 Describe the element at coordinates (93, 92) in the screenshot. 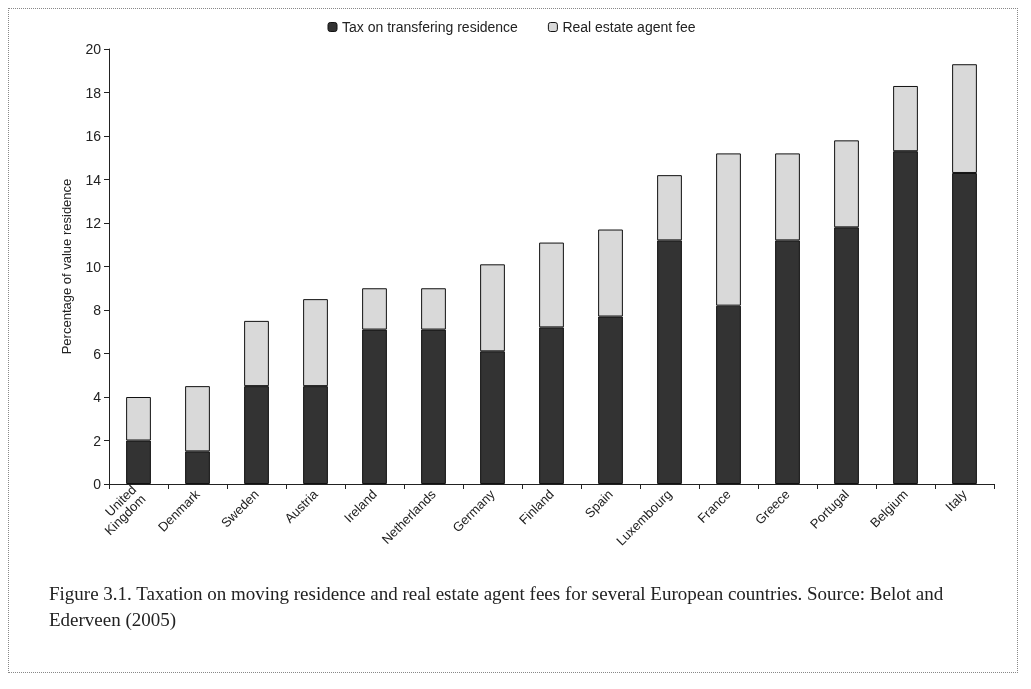

I see `y-tick-label: 18` at that location.